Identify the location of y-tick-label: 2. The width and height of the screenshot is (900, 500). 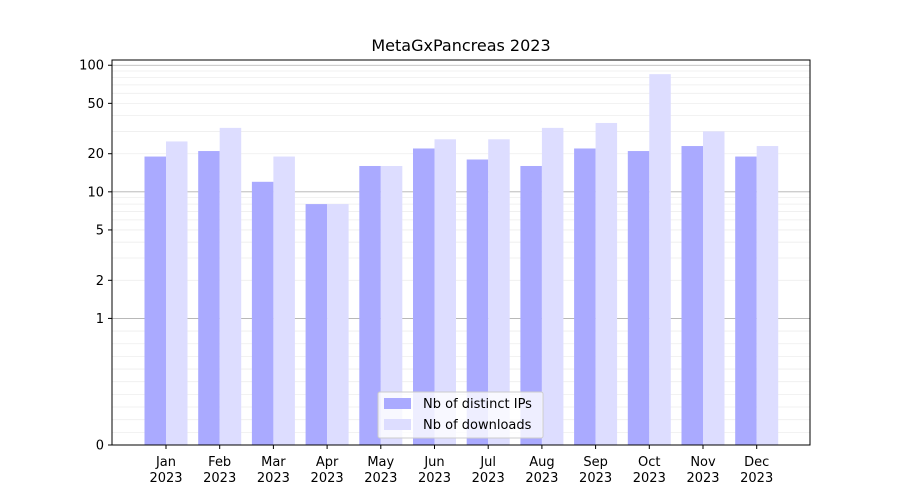
(100, 281).